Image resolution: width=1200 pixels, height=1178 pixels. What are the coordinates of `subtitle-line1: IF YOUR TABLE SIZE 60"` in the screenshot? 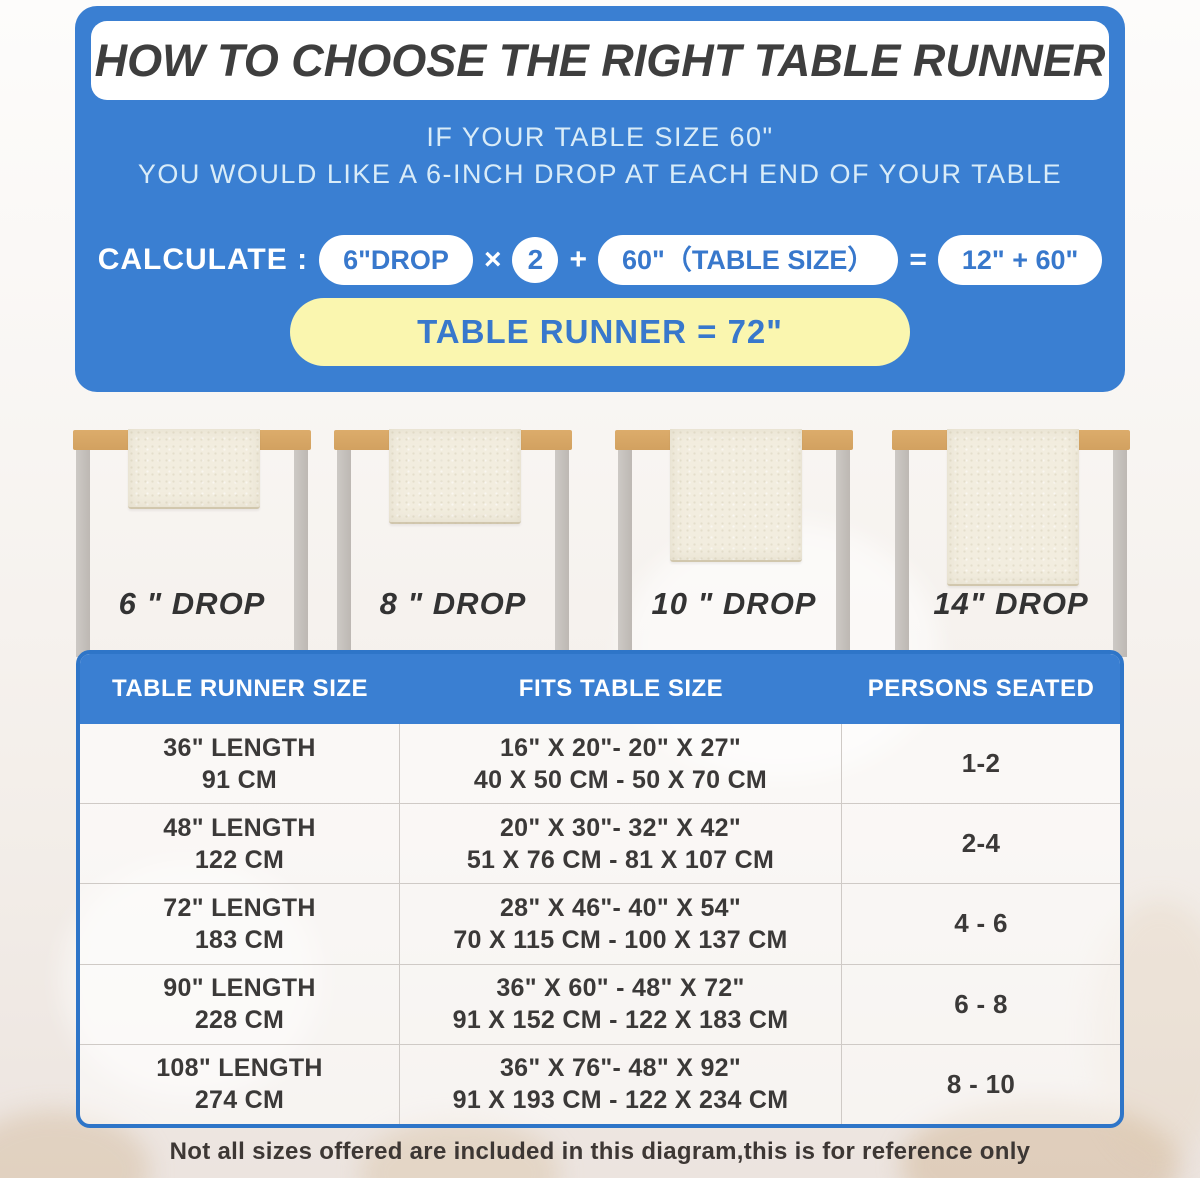 It's located at (600, 137).